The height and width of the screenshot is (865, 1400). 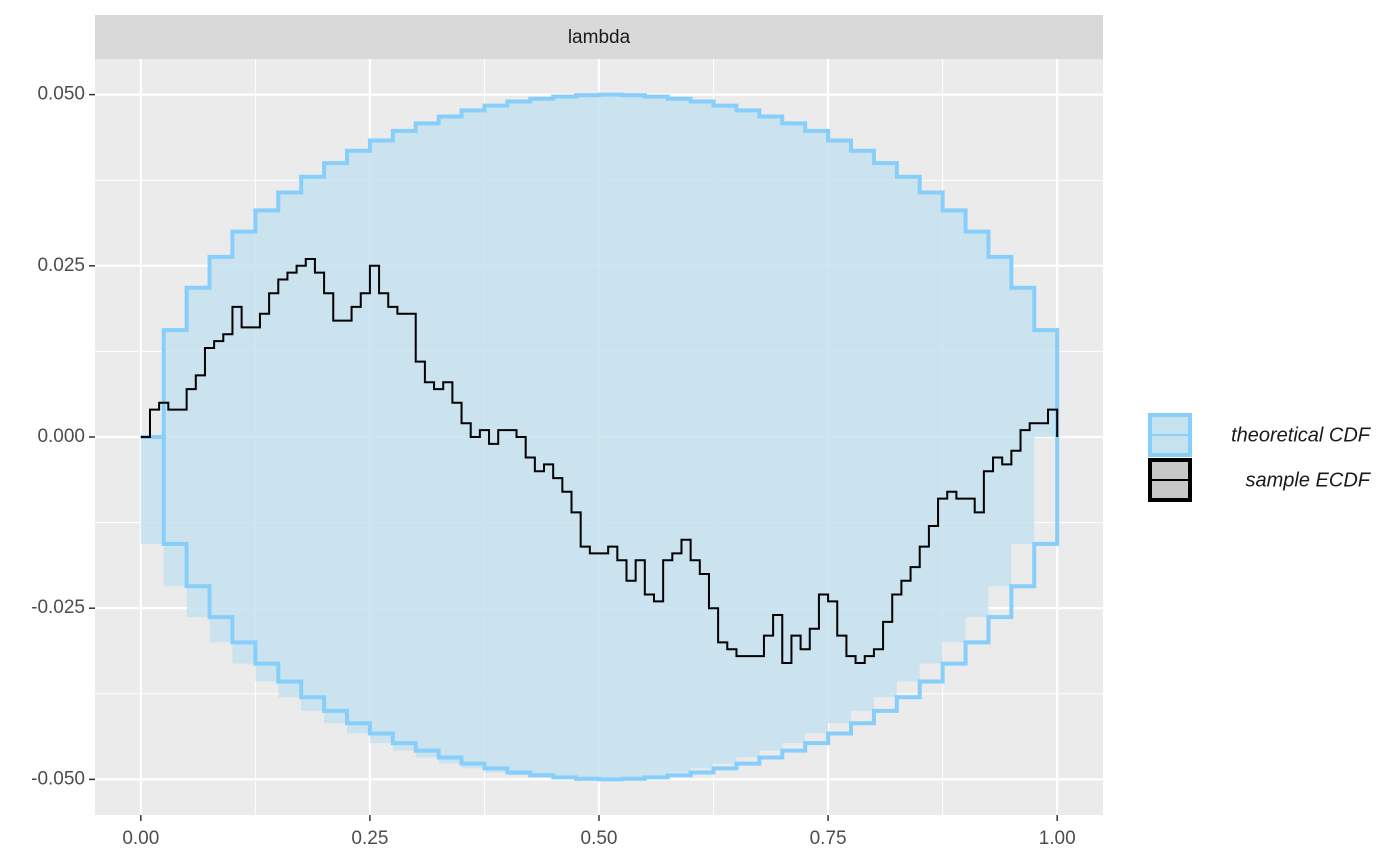 What do you see at coordinates (599, 838) in the screenshot?
I see `x-tick-label: 0.50` at bounding box center [599, 838].